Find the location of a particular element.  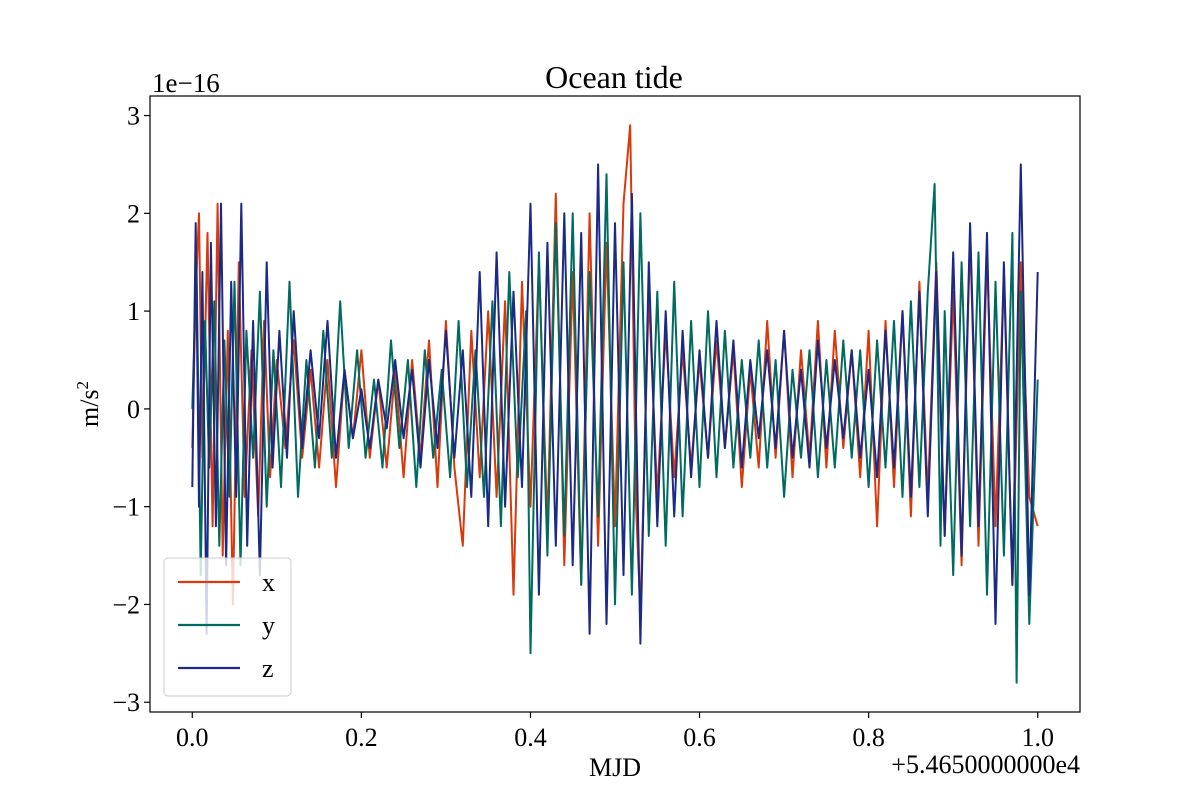

y-scale-text: 1e−16 is located at coordinates (186, 83).